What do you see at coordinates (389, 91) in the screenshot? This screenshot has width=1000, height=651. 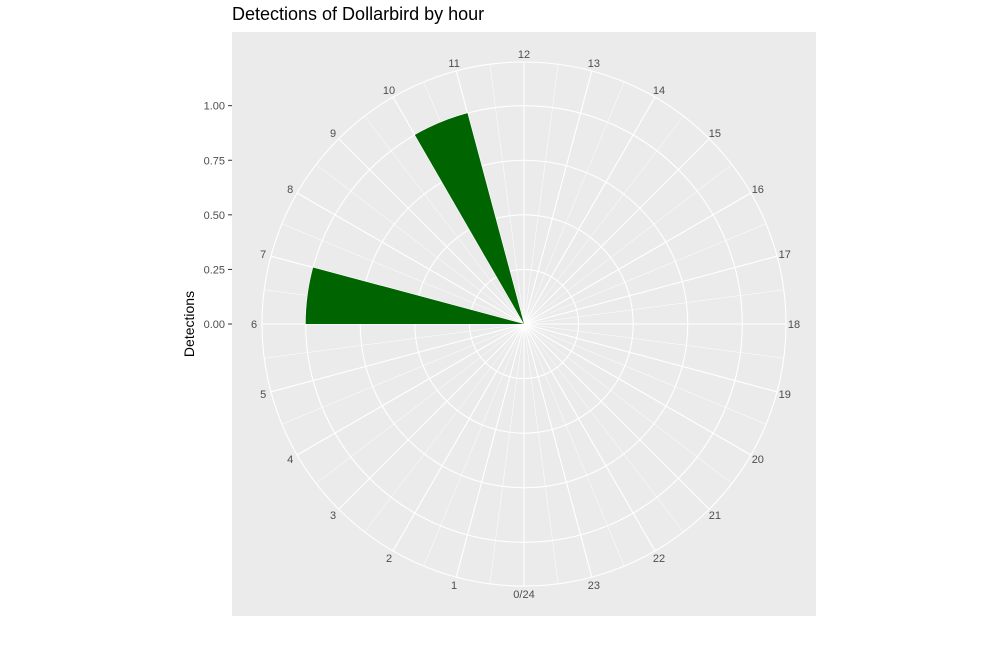 I see `hour-label: 10` at bounding box center [389, 91].